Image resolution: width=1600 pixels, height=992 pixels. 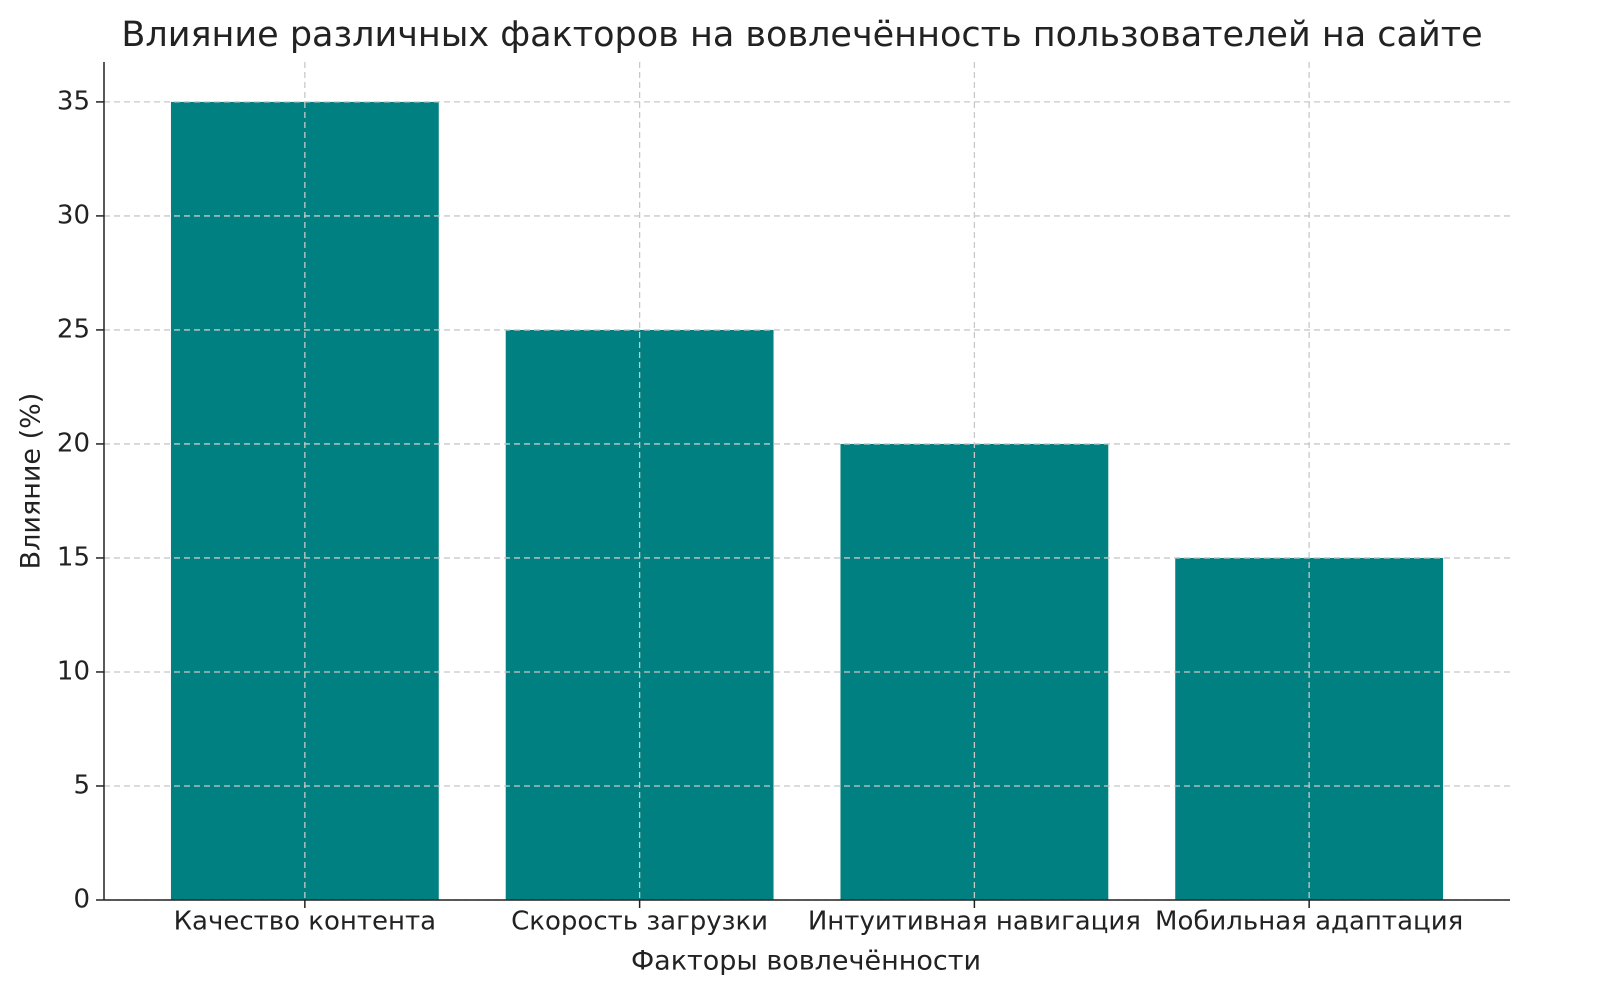 I want to click on y-tick-label: 15, so click(x=73, y=557).